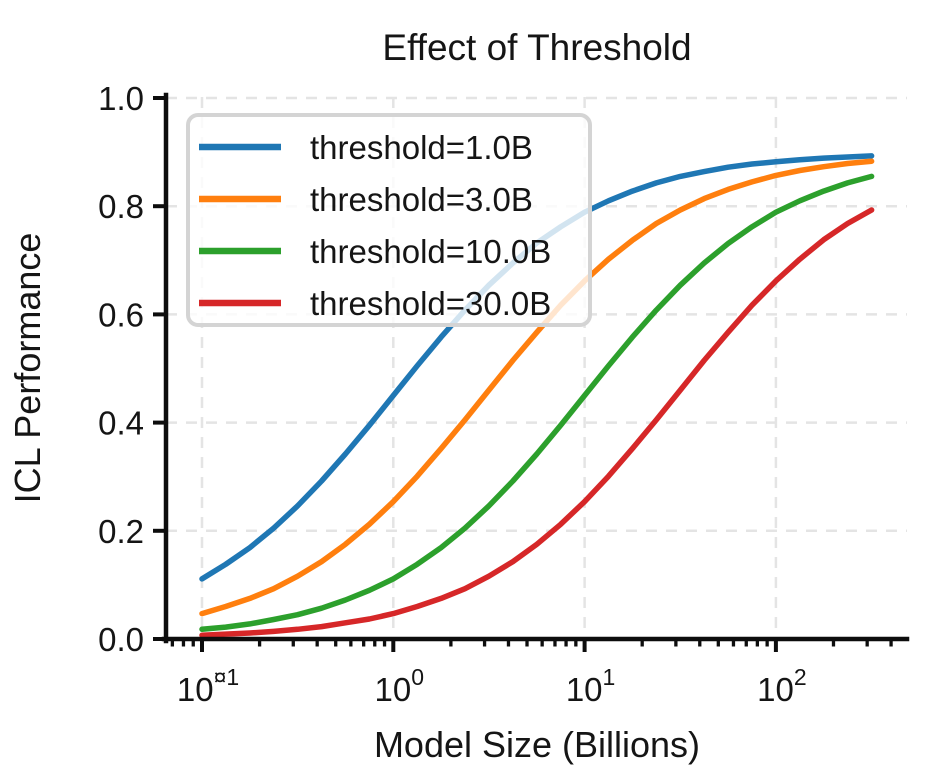 This screenshot has width=934, height=784. I want to click on x-tick-label: 10¹, so click(591, 686).